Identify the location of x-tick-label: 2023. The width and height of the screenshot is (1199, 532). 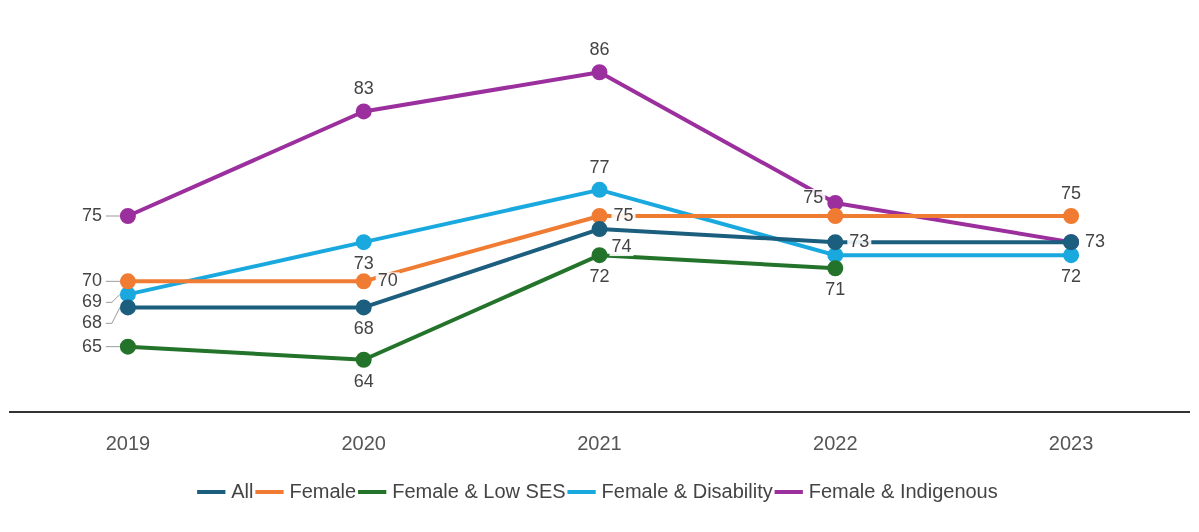
(1071, 442).